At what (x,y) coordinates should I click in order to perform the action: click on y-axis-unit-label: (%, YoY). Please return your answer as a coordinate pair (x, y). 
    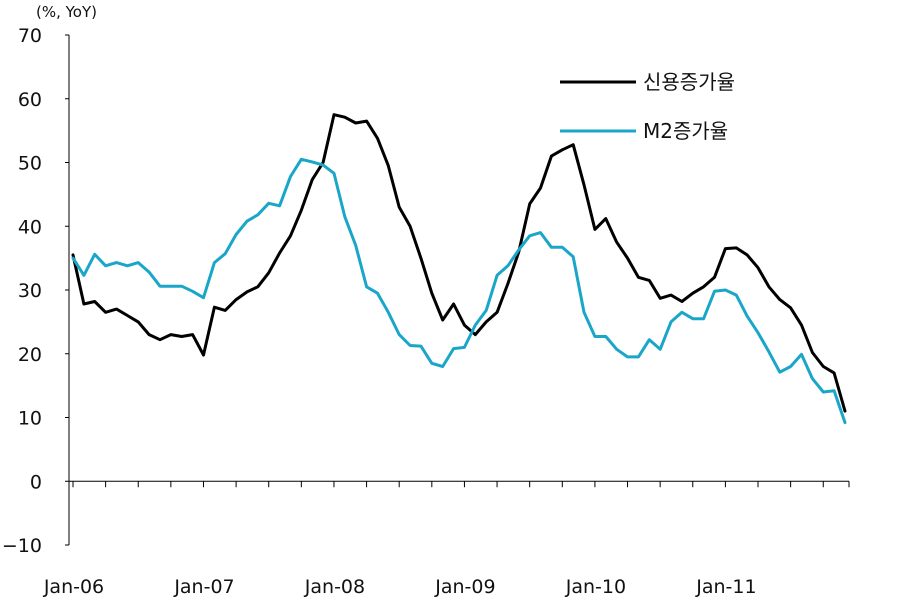
    Looking at the image, I should click on (66, 12).